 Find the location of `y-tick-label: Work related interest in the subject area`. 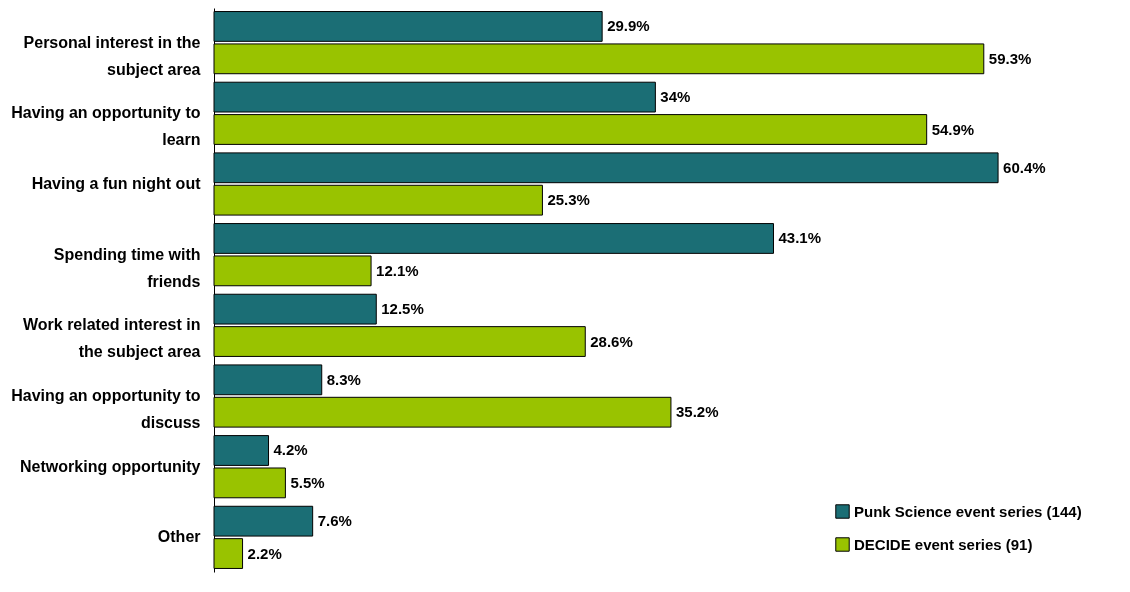

y-tick-label: Work related interest in the subject area is located at coordinates (111, 338).